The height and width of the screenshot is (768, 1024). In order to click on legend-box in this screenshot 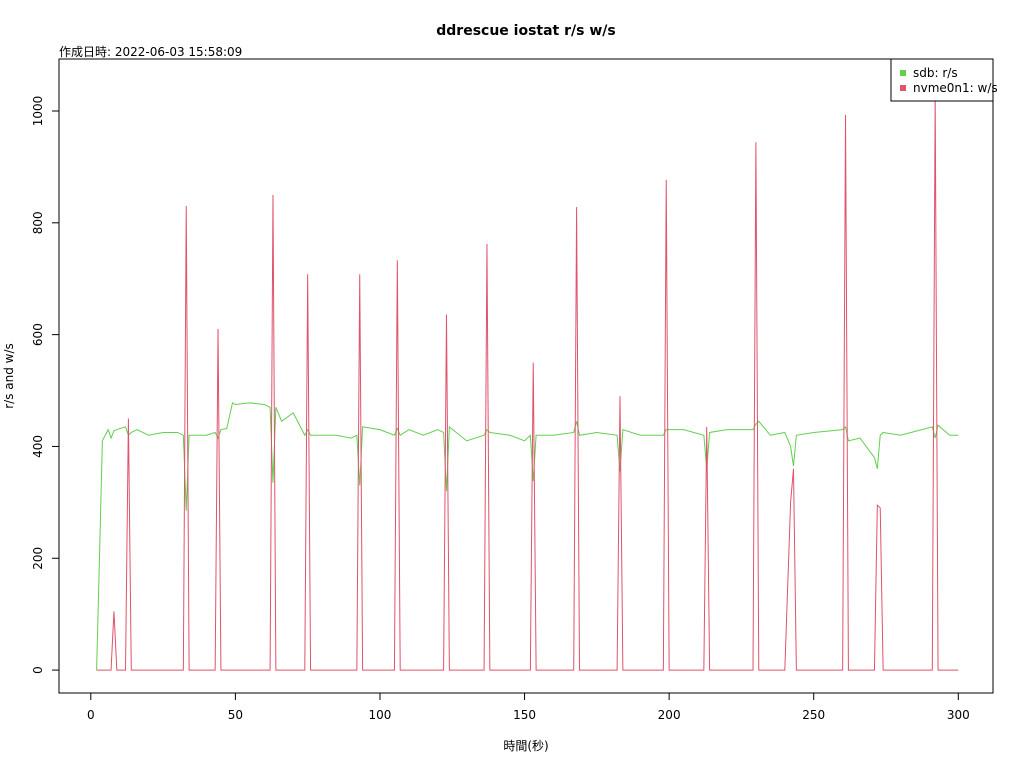, I will do `click(942, 80)`.